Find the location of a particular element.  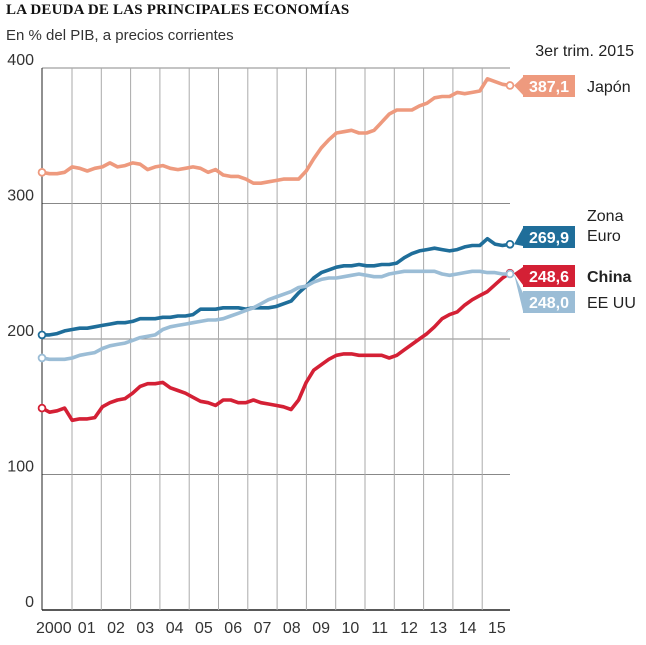

y-tick-label: 200 is located at coordinates (20, 331).